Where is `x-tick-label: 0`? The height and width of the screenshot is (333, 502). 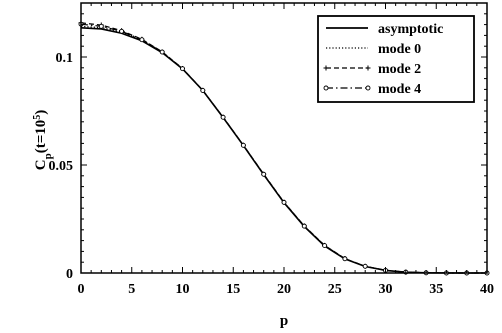
x-tick-label: 0 is located at coordinates (81, 289).